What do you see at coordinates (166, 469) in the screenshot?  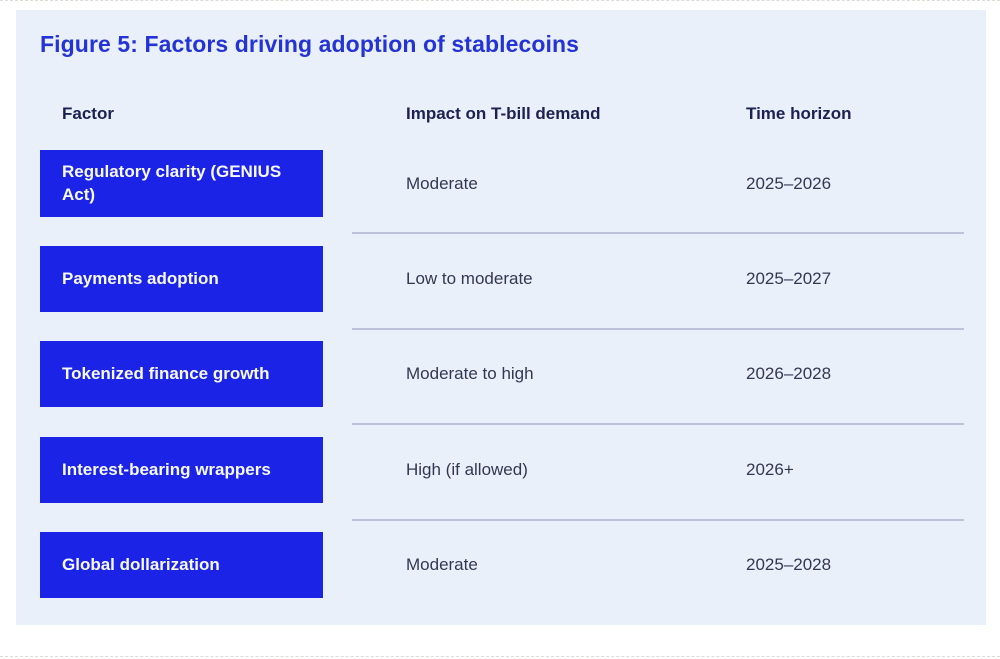 I see `factor-label: Interest-bearing wrappers` at bounding box center [166, 469].